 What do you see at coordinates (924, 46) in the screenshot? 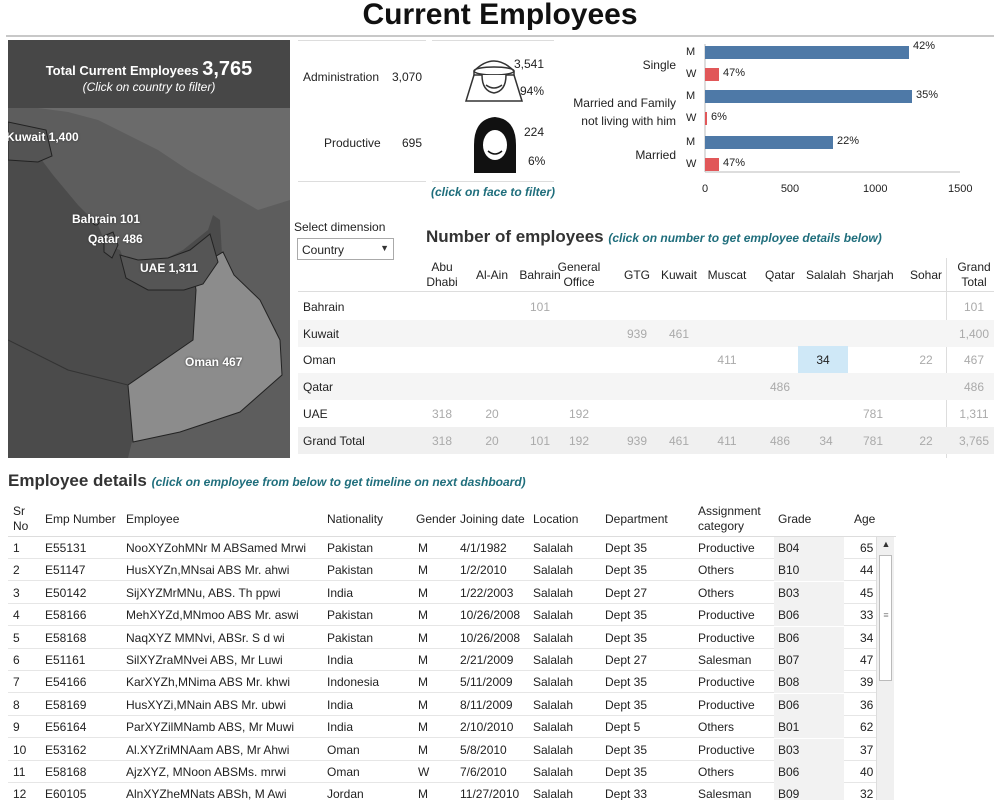
I see `marital-bar-label: 42%` at bounding box center [924, 46].